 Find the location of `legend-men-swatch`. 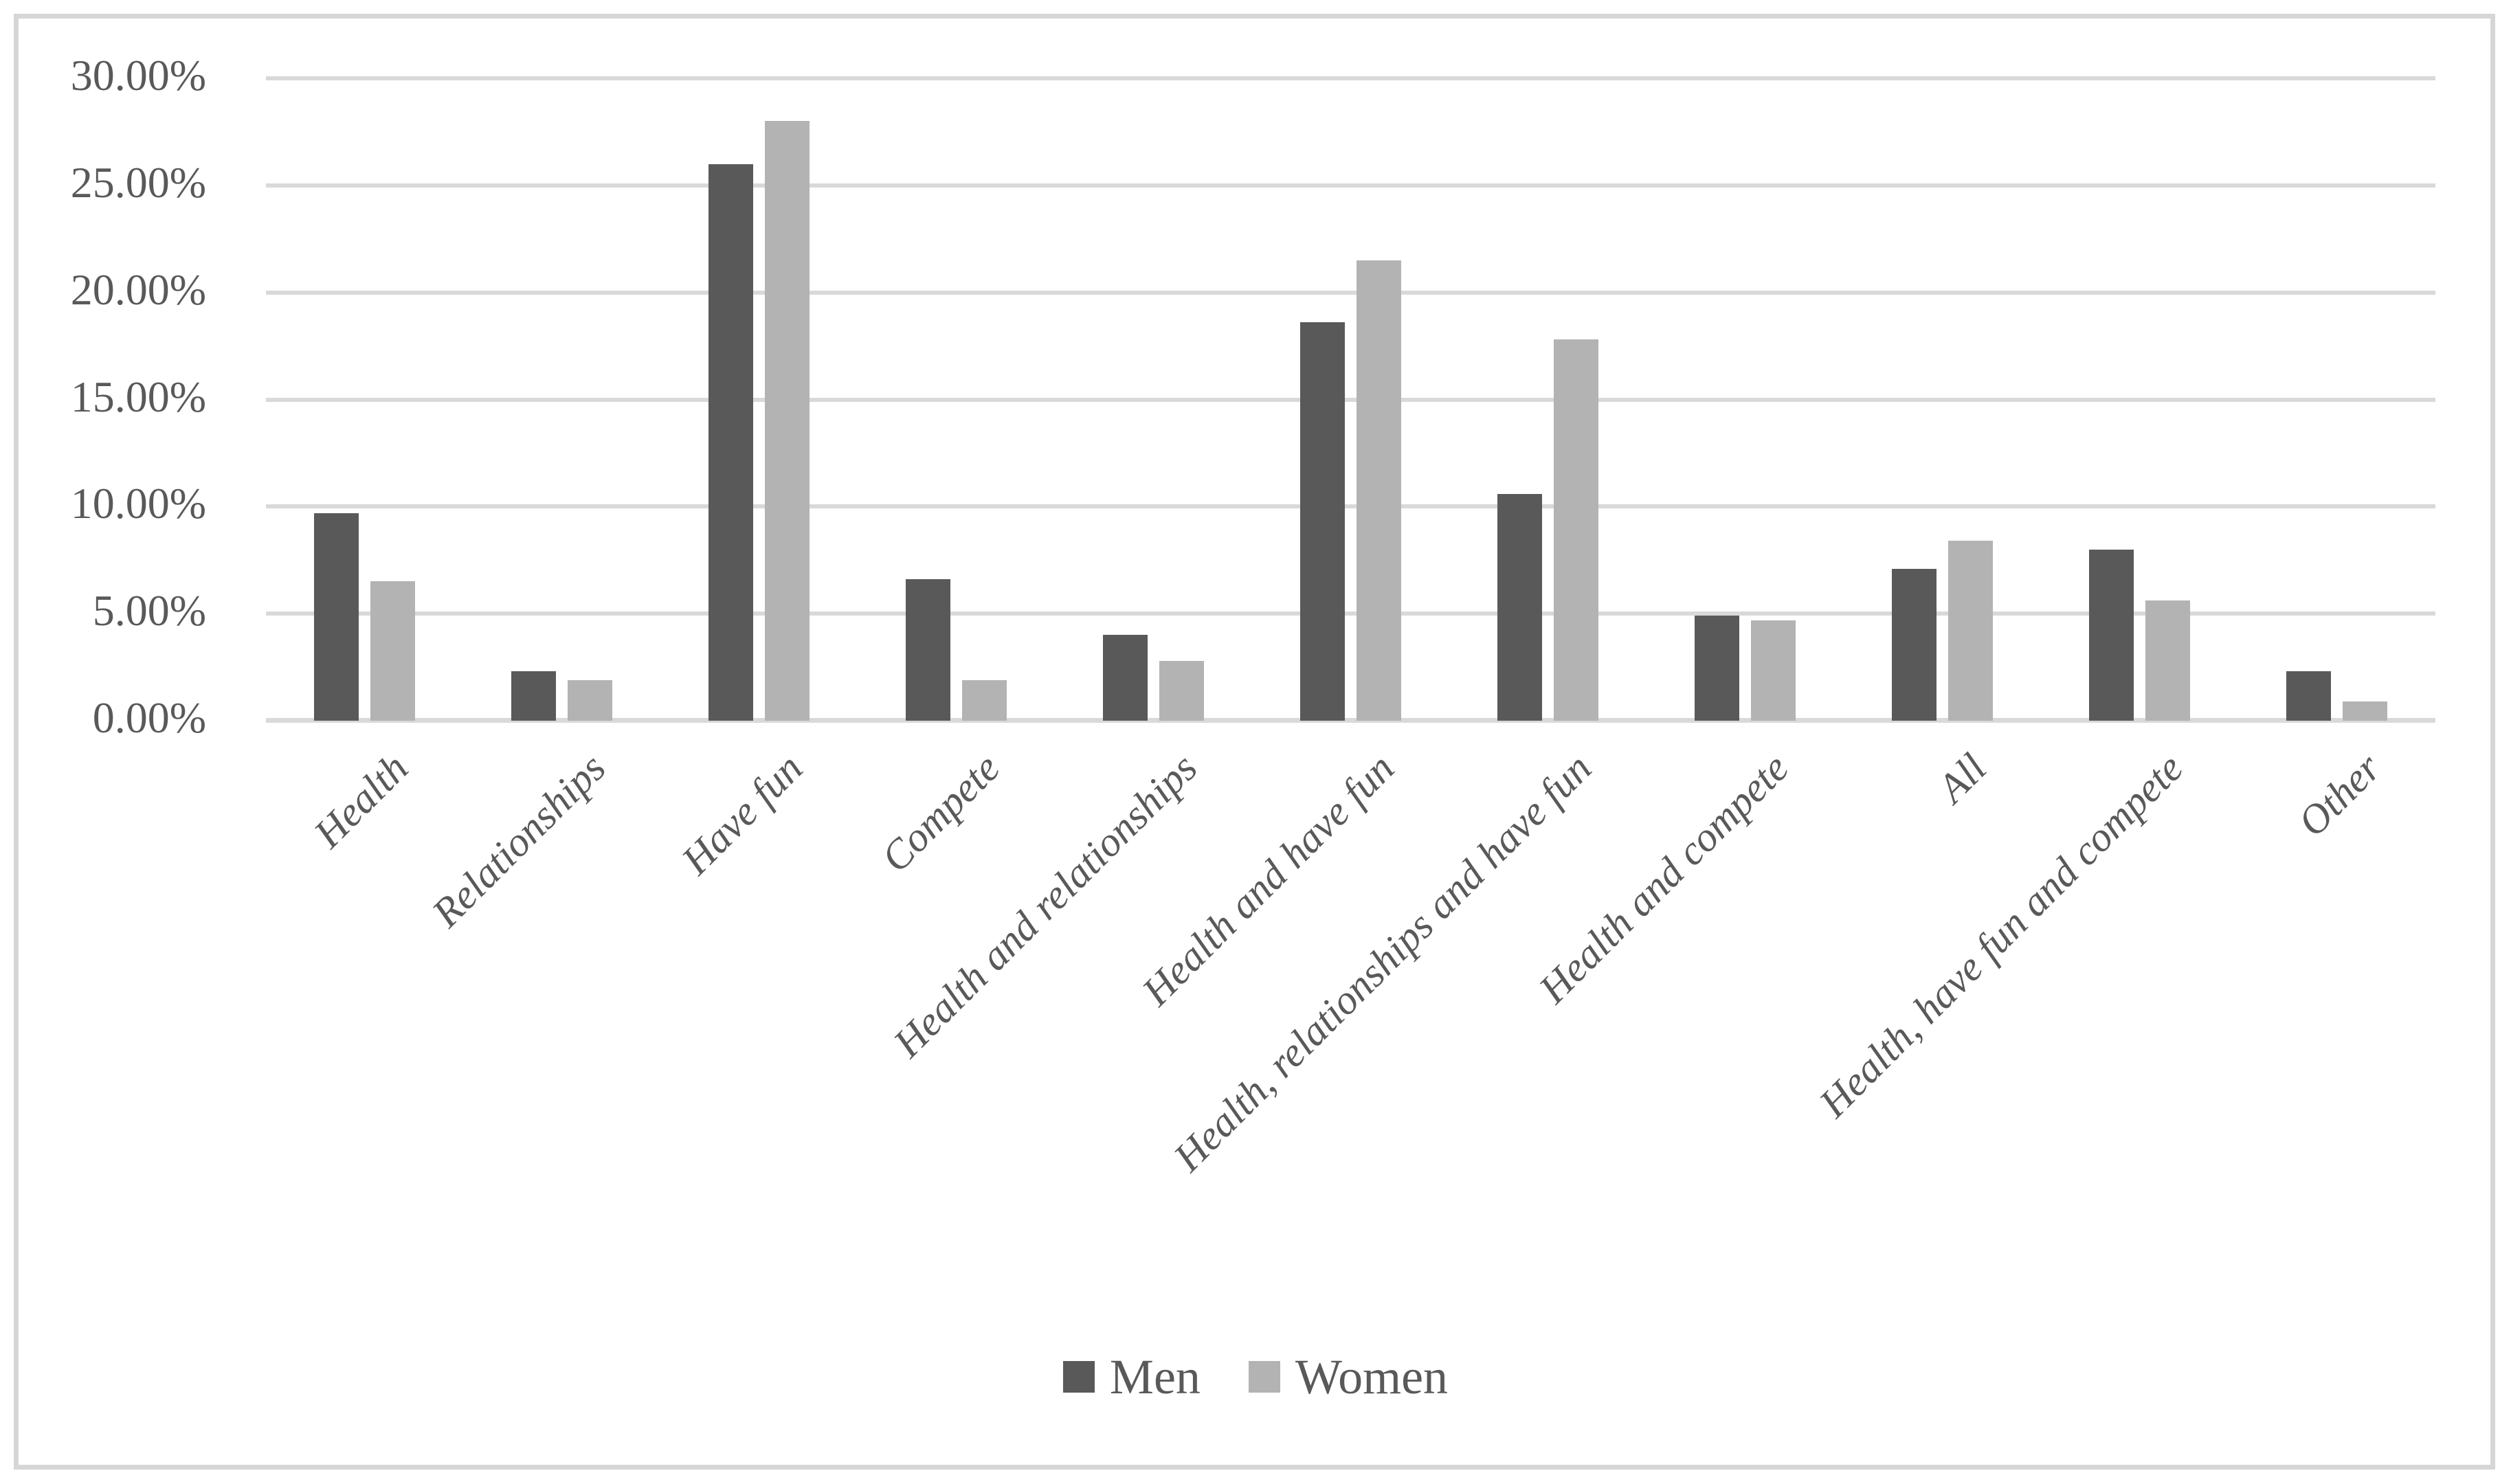

legend-men-swatch is located at coordinates (1078, 1377).